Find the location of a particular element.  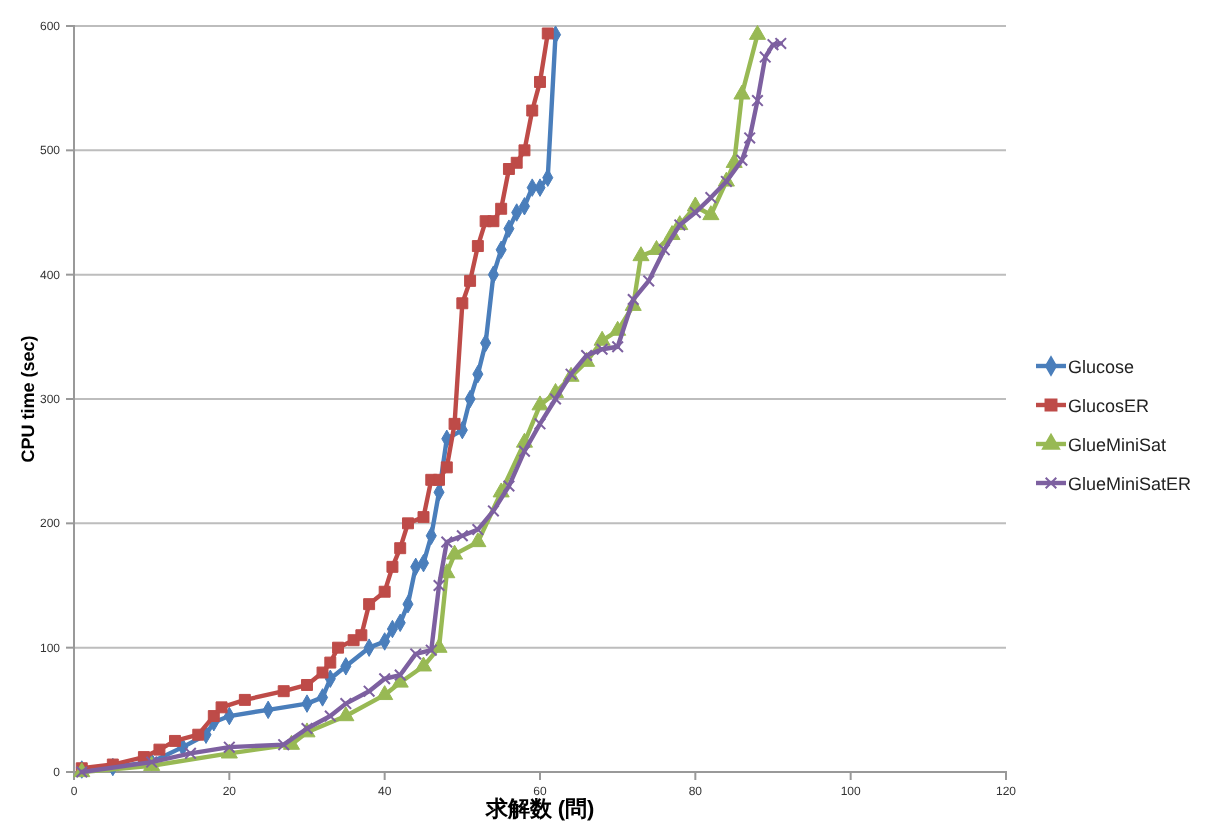

legend-label: GlucosER is located at coordinates (1109, 406).